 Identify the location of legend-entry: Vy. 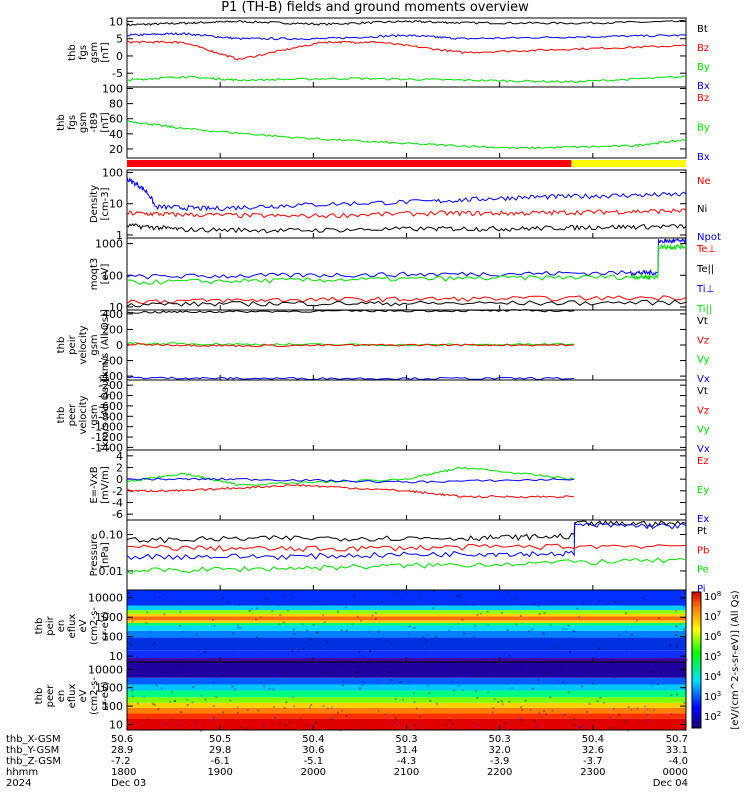
(703, 360).